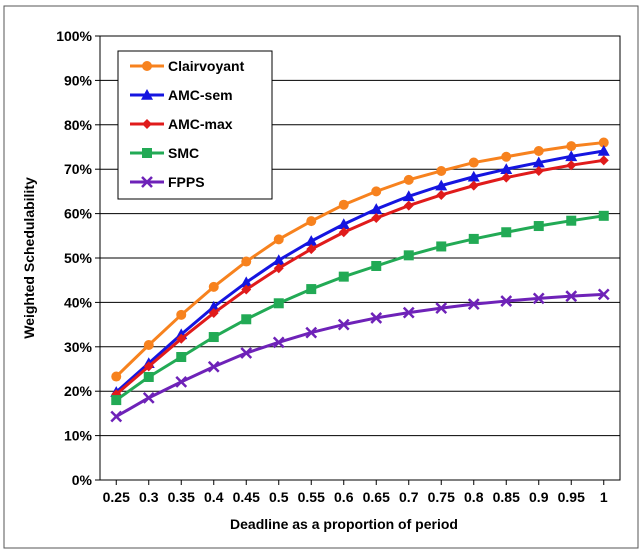  What do you see at coordinates (183, 153) in the screenshot?
I see `legend-label: SMC` at bounding box center [183, 153].